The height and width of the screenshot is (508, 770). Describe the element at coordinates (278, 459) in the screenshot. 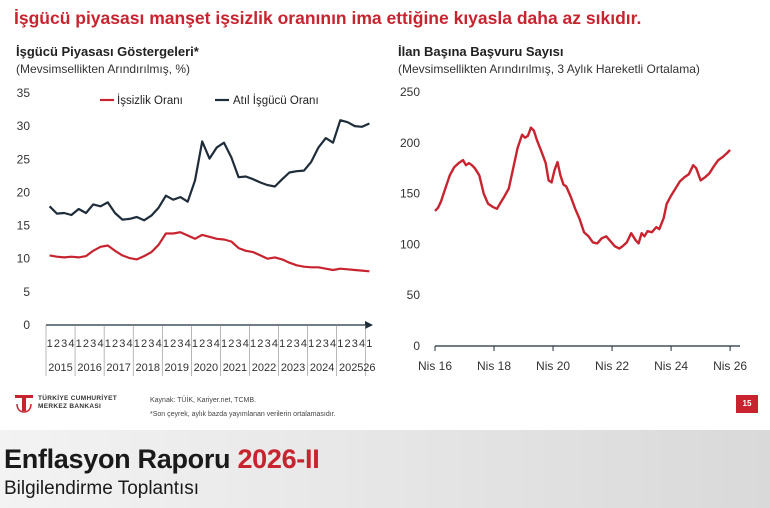

I see `report-number: 2026-II` at that location.